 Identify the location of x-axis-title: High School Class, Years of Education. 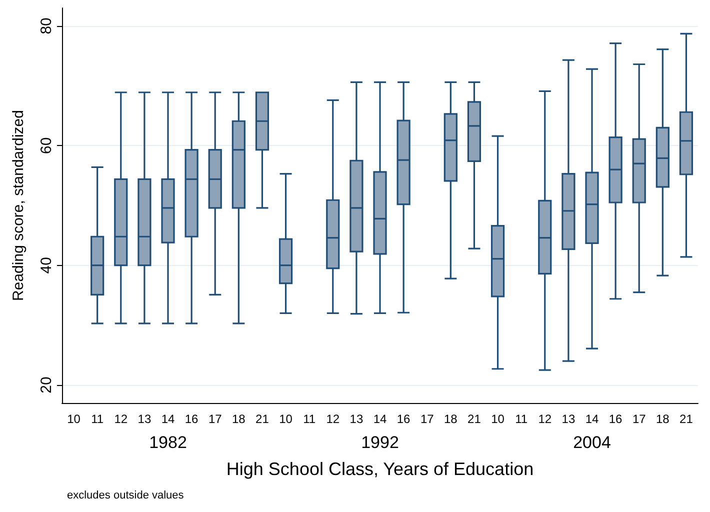
(380, 469).